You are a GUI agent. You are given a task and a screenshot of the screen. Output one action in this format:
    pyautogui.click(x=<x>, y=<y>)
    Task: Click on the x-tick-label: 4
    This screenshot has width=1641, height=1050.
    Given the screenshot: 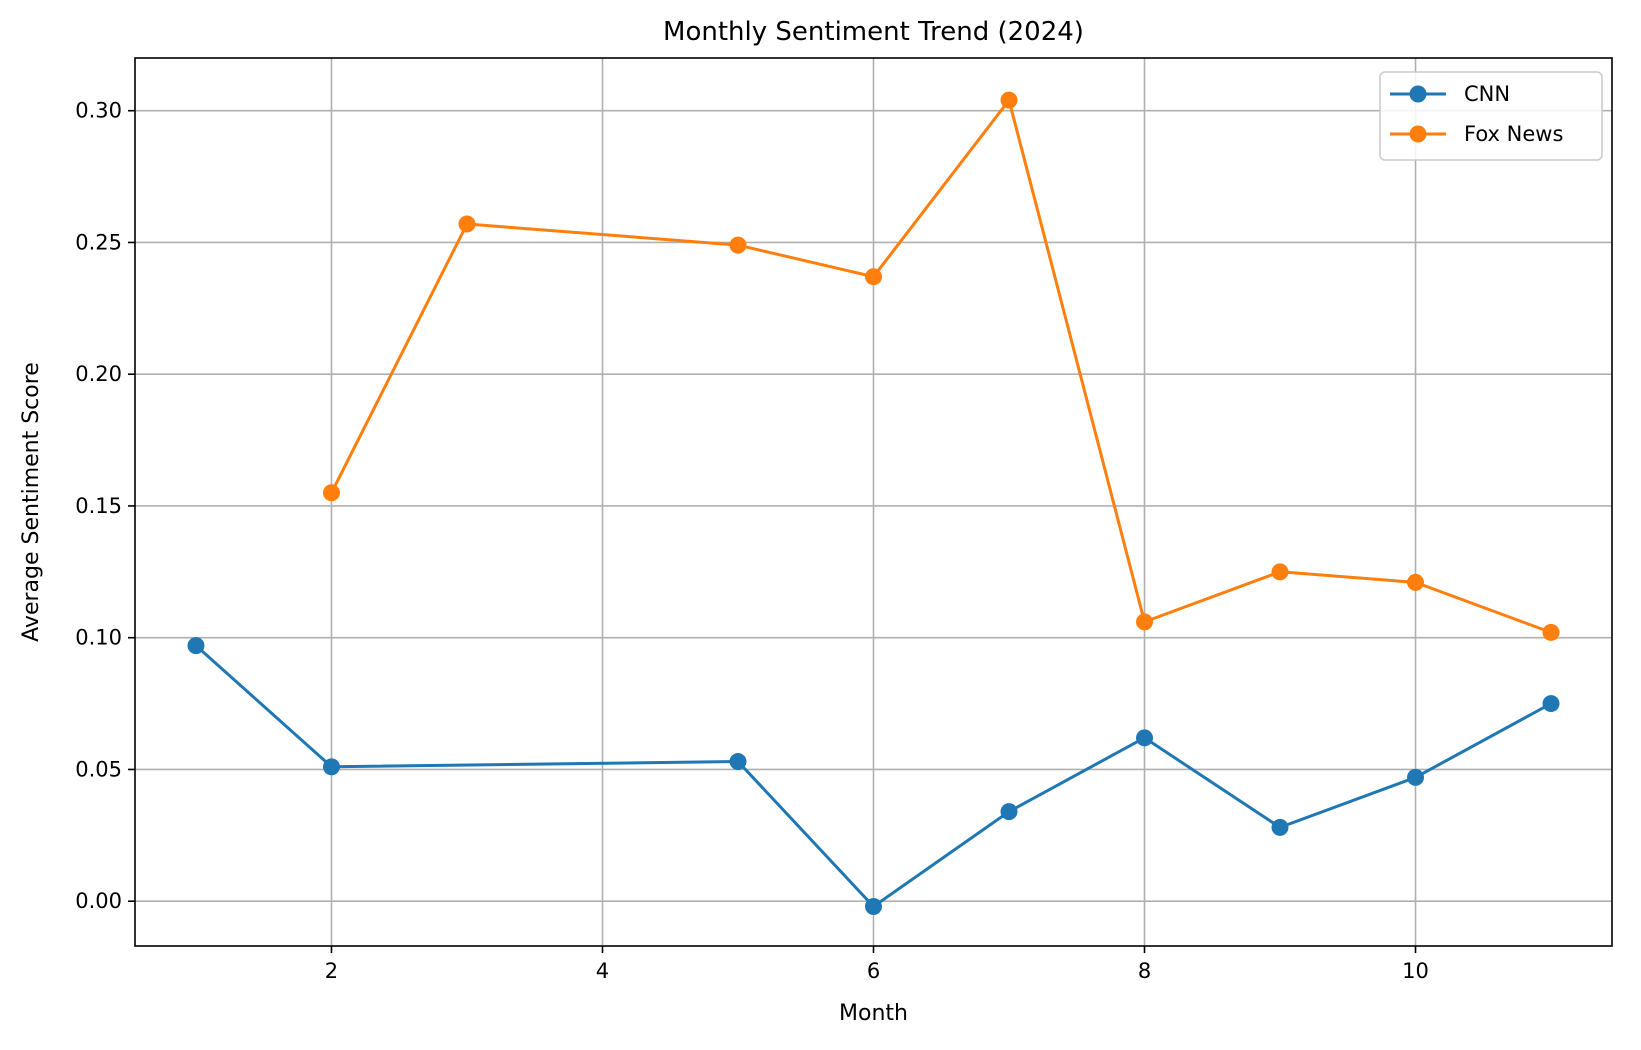 What is the action you would take?
    pyautogui.click(x=602, y=971)
    